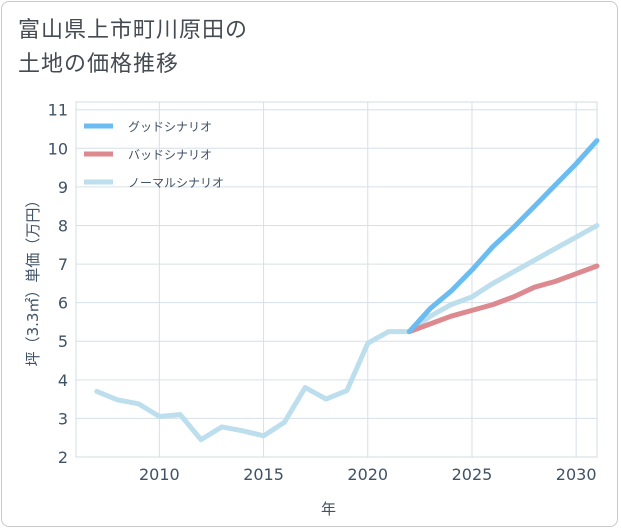 This screenshot has width=621, height=530. Describe the element at coordinates (472, 474) in the screenshot. I see `x-tick-label: 2025` at that location.